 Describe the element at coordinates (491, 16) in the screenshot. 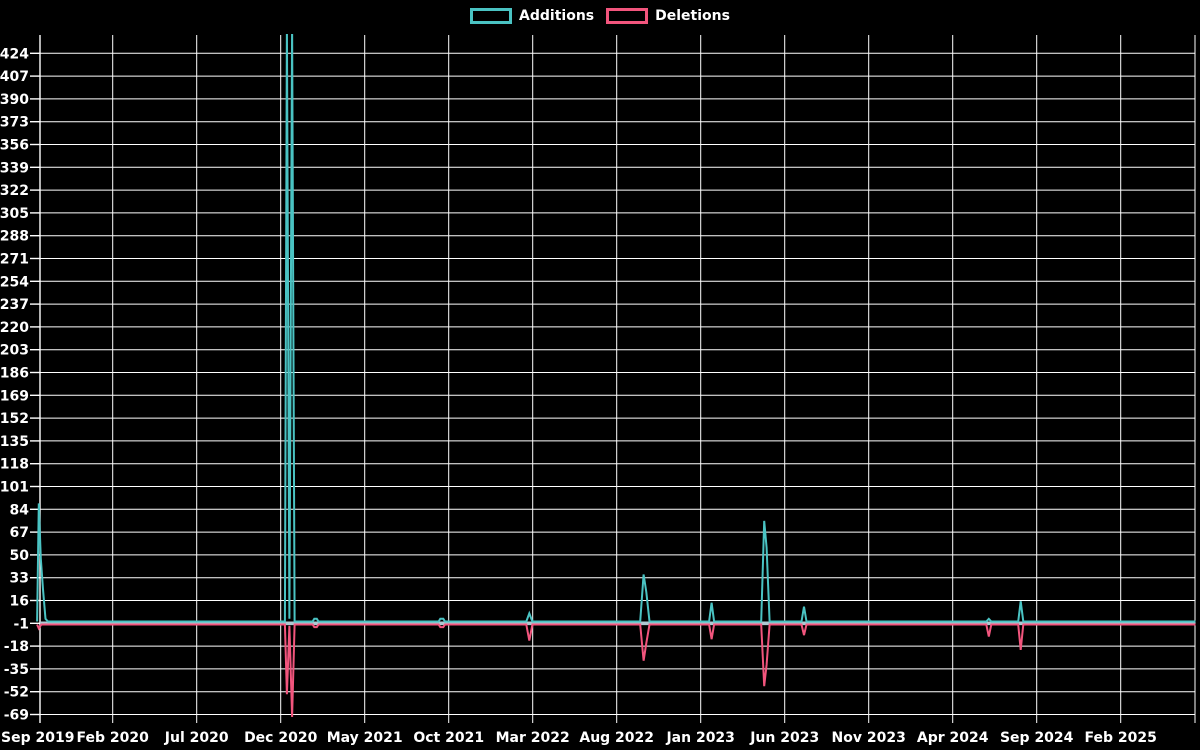

I see `additions-swatch-icon` at that location.